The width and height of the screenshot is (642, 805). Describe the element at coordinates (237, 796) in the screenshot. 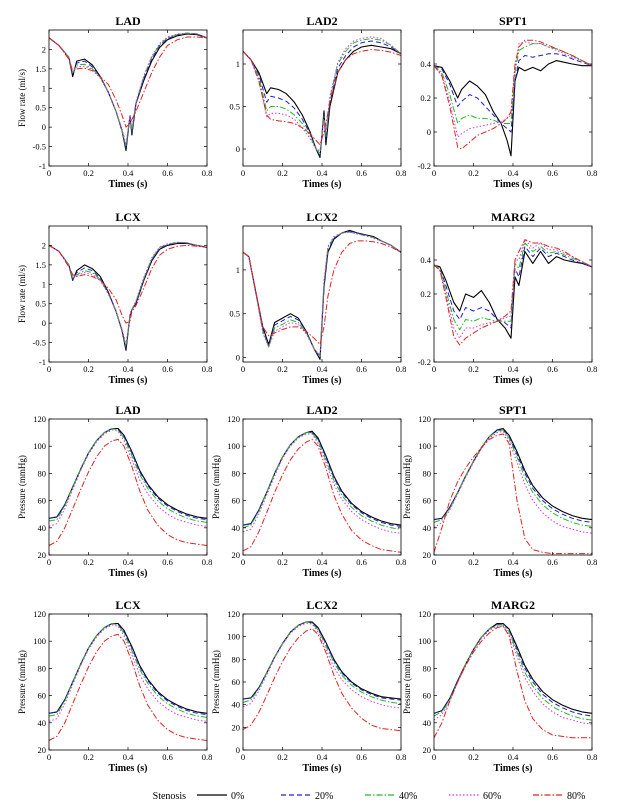

I see `legend-label: 0%` at that location.